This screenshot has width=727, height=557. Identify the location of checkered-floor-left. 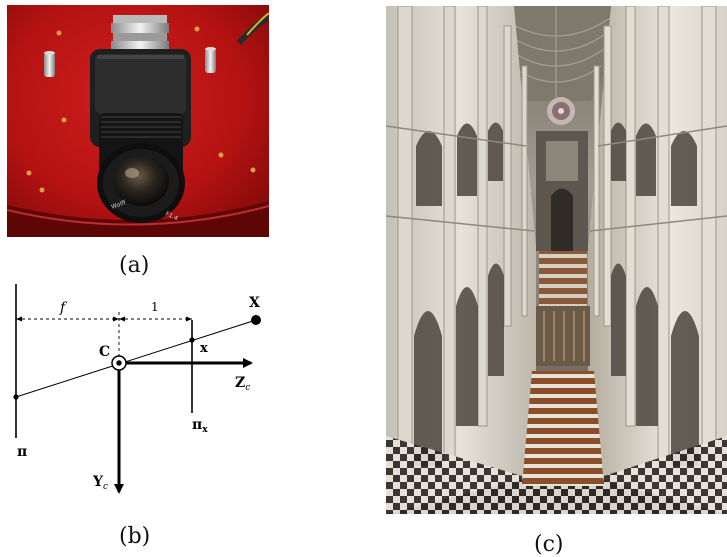
(454, 475).